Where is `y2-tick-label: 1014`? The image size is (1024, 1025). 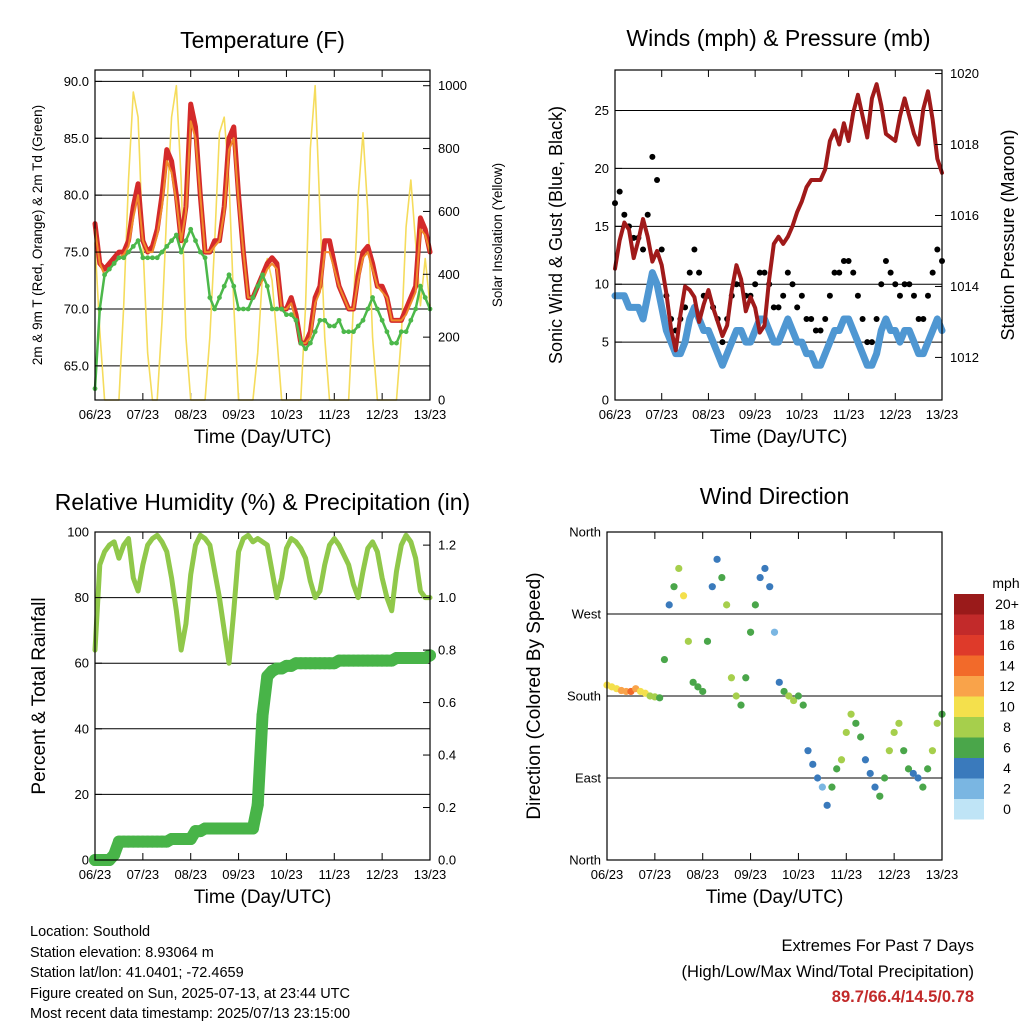
y2-tick-label: 1014 is located at coordinates (964, 286).